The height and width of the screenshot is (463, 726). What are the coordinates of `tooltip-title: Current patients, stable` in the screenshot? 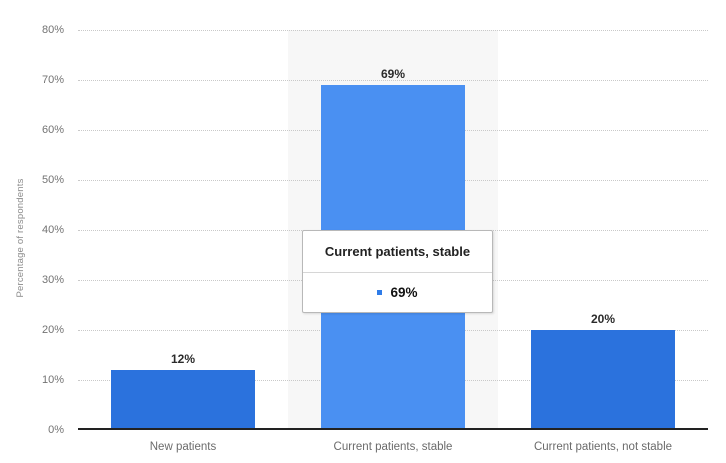 It's located at (397, 252).